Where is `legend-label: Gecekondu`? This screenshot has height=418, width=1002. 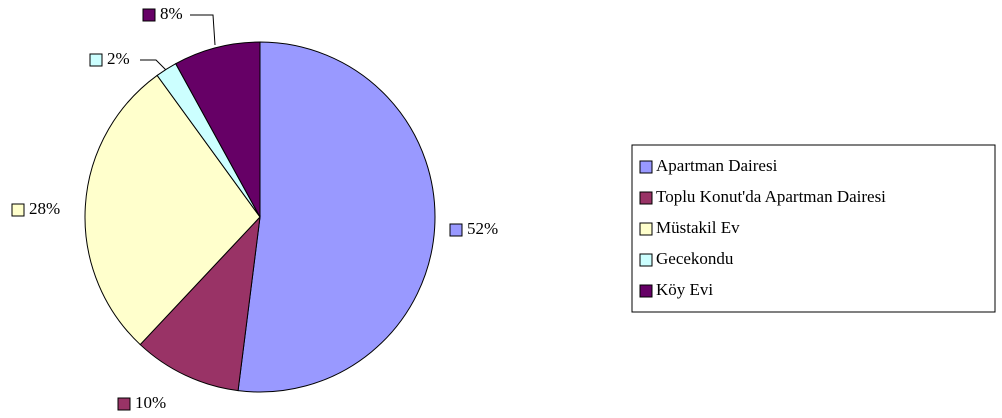
legend-label: Gecekondu is located at coordinates (695, 258).